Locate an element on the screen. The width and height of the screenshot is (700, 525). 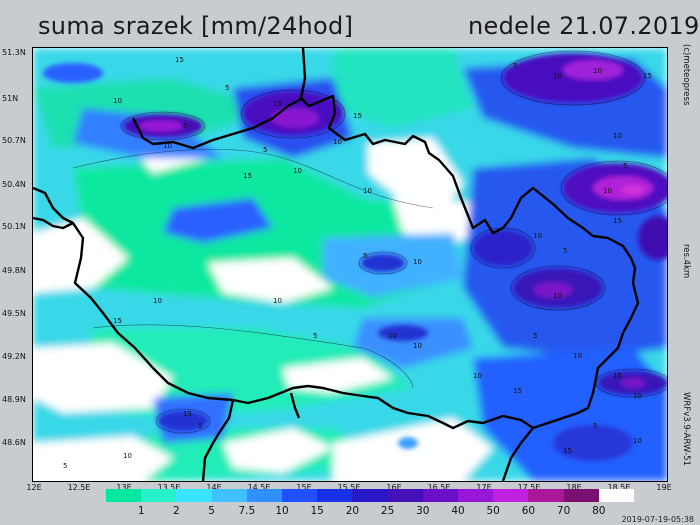
lon-label: 18E is located at coordinates (574, 487).